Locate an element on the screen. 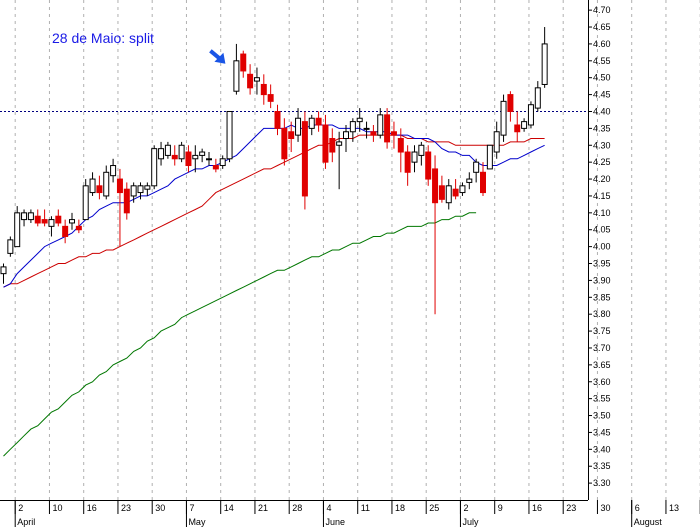 The height and width of the screenshot is (527, 700). y-tick-label: 4.35 is located at coordinates (602, 128).